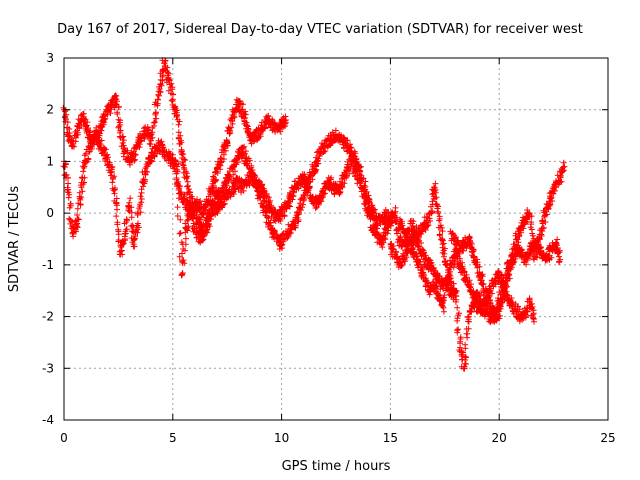 The image size is (640, 480). I want to click on y-tick-label: -1, so click(48, 265).